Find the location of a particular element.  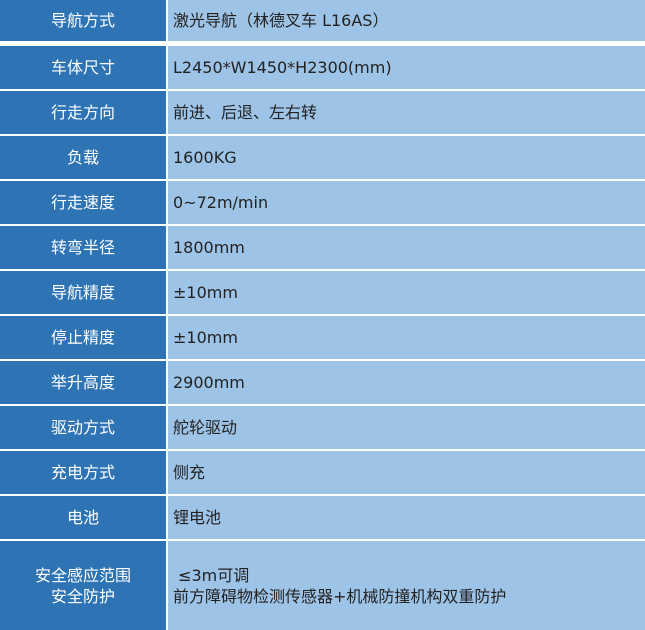

table-row: 充电方式 侧充 is located at coordinates (322, 472).